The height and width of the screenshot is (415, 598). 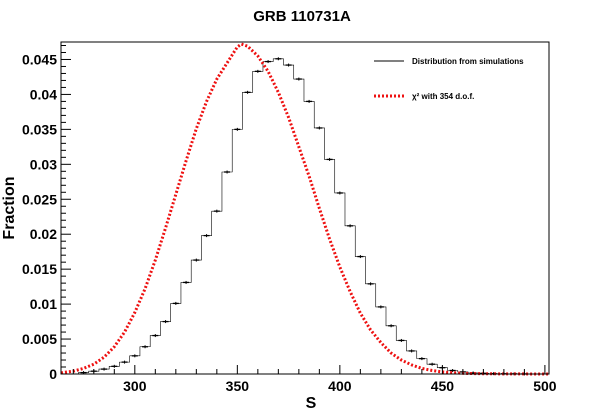 I want to click on y-tick-label: 0.025, so click(x=39, y=199).